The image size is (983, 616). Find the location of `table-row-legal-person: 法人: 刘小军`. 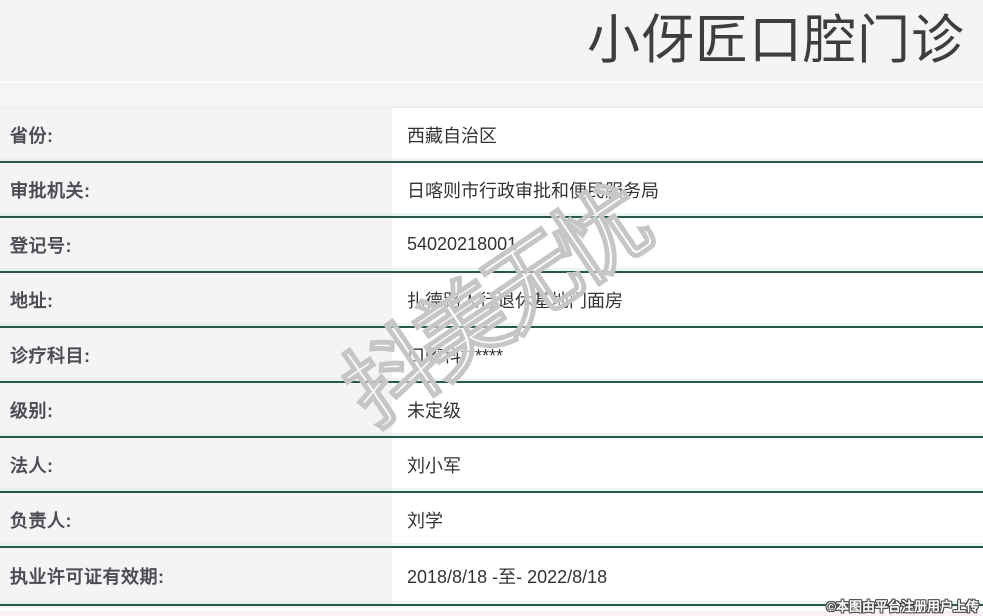

table-row-legal-person: 法人: 刘小军 is located at coordinates (491, 465).